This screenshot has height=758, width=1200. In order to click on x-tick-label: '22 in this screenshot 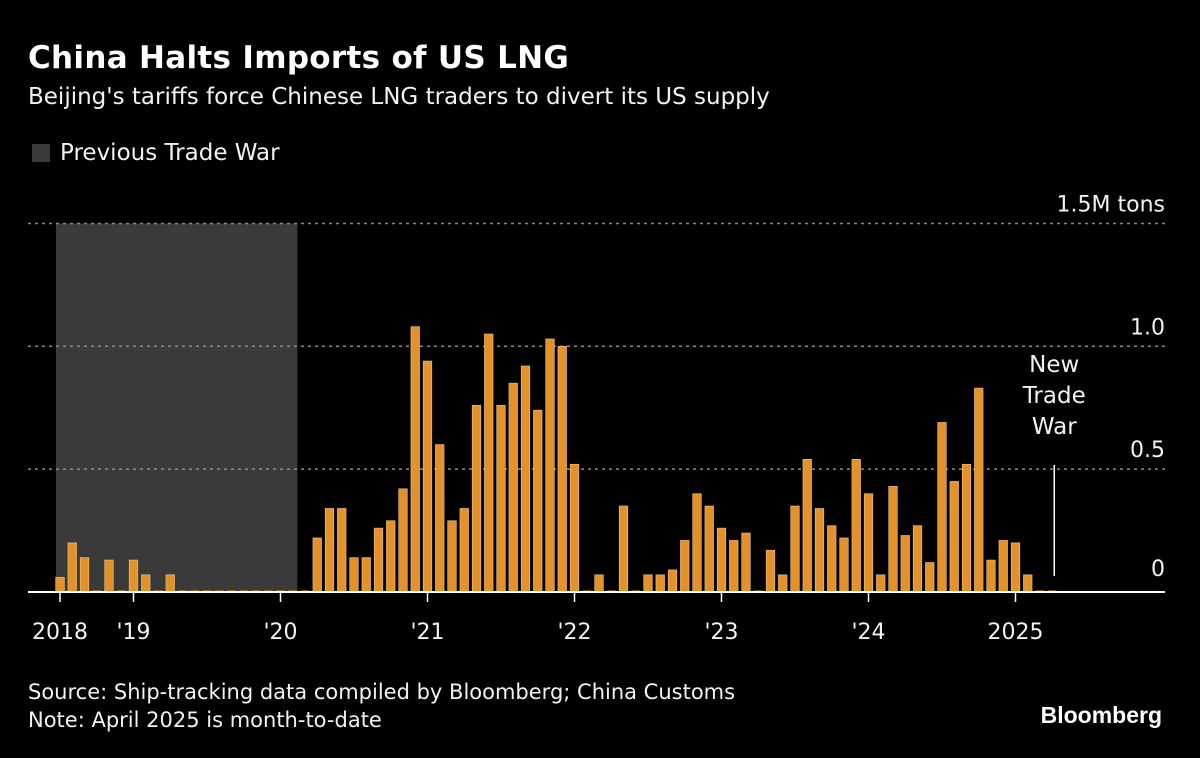, I will do `click(574, 632)`.